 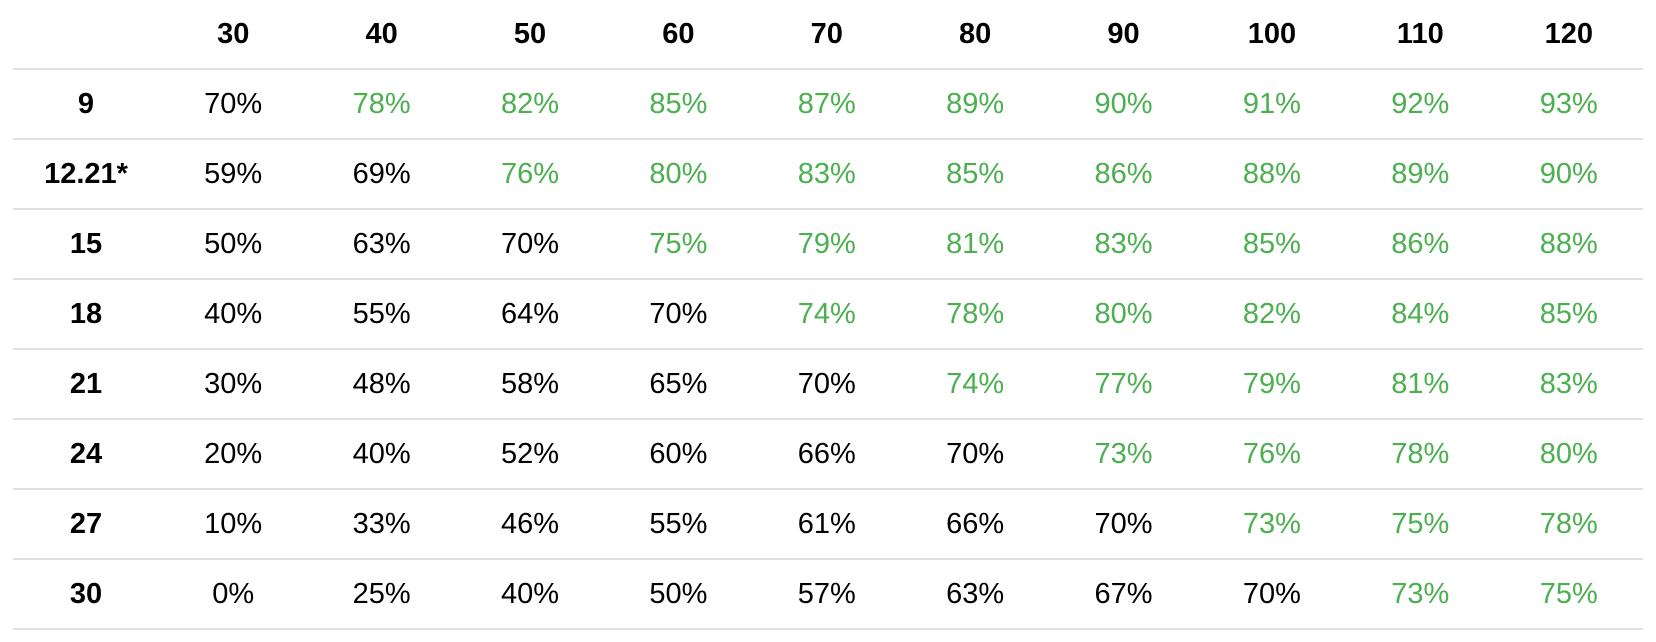 I want to click on column-header: 60, so click(x=678, y=35).